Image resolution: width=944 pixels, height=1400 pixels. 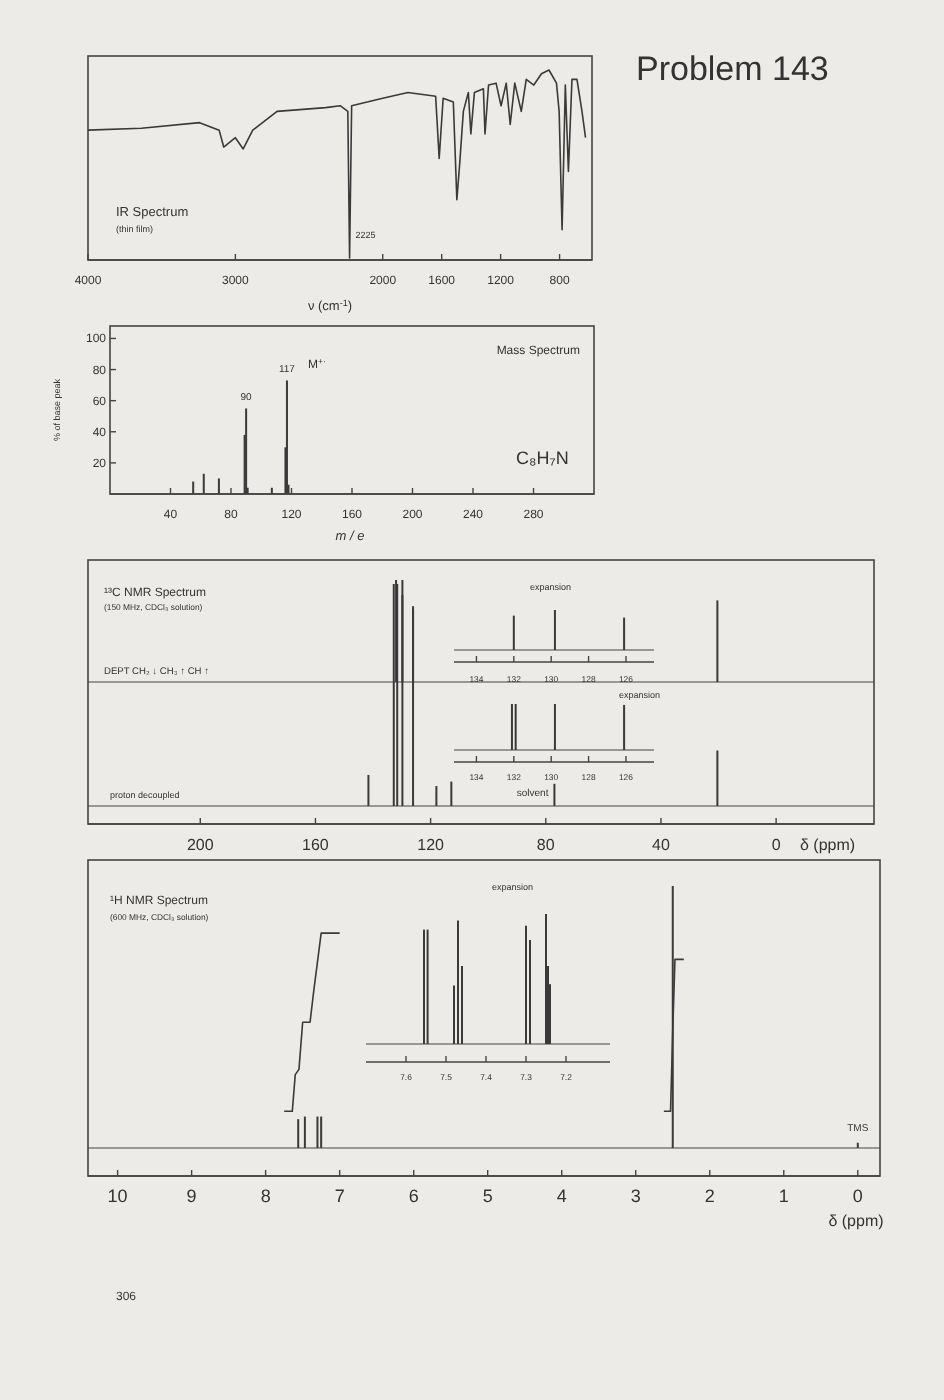 I want to click on annotation: C₈H₇N, so click(x=542, y=458).